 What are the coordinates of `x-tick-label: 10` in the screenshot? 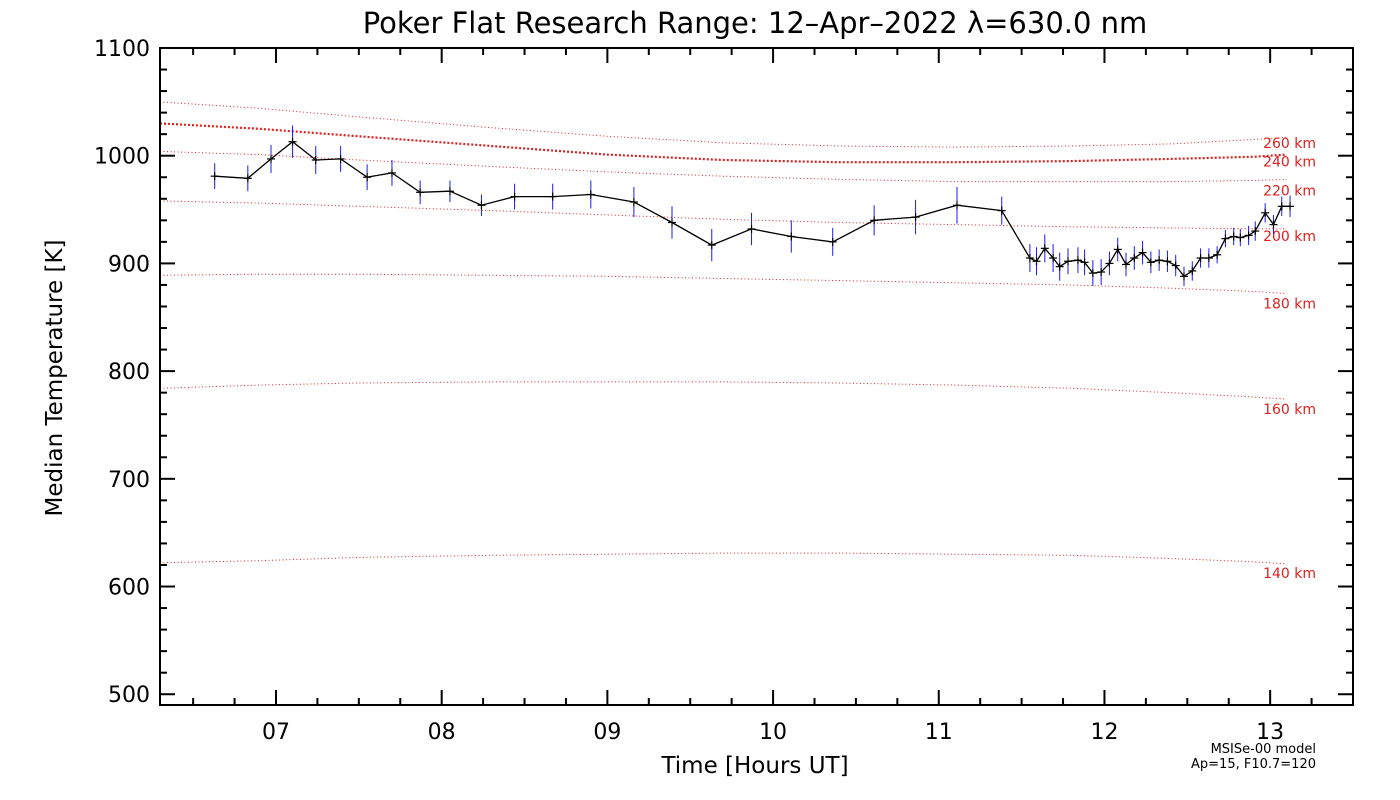 It's located at (773, 732).